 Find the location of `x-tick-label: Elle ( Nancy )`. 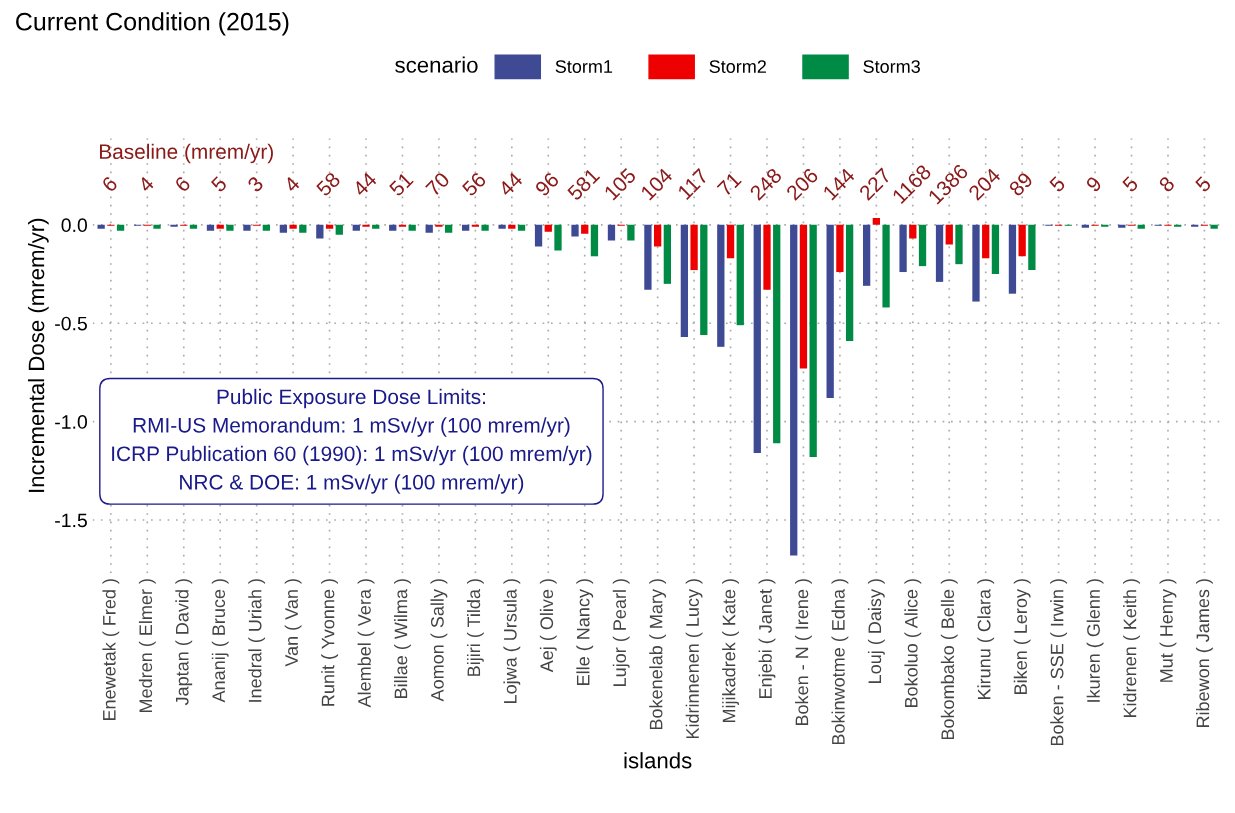

x-tick-label: Elle ( Nancy ) is located at coordinates (585, 632).